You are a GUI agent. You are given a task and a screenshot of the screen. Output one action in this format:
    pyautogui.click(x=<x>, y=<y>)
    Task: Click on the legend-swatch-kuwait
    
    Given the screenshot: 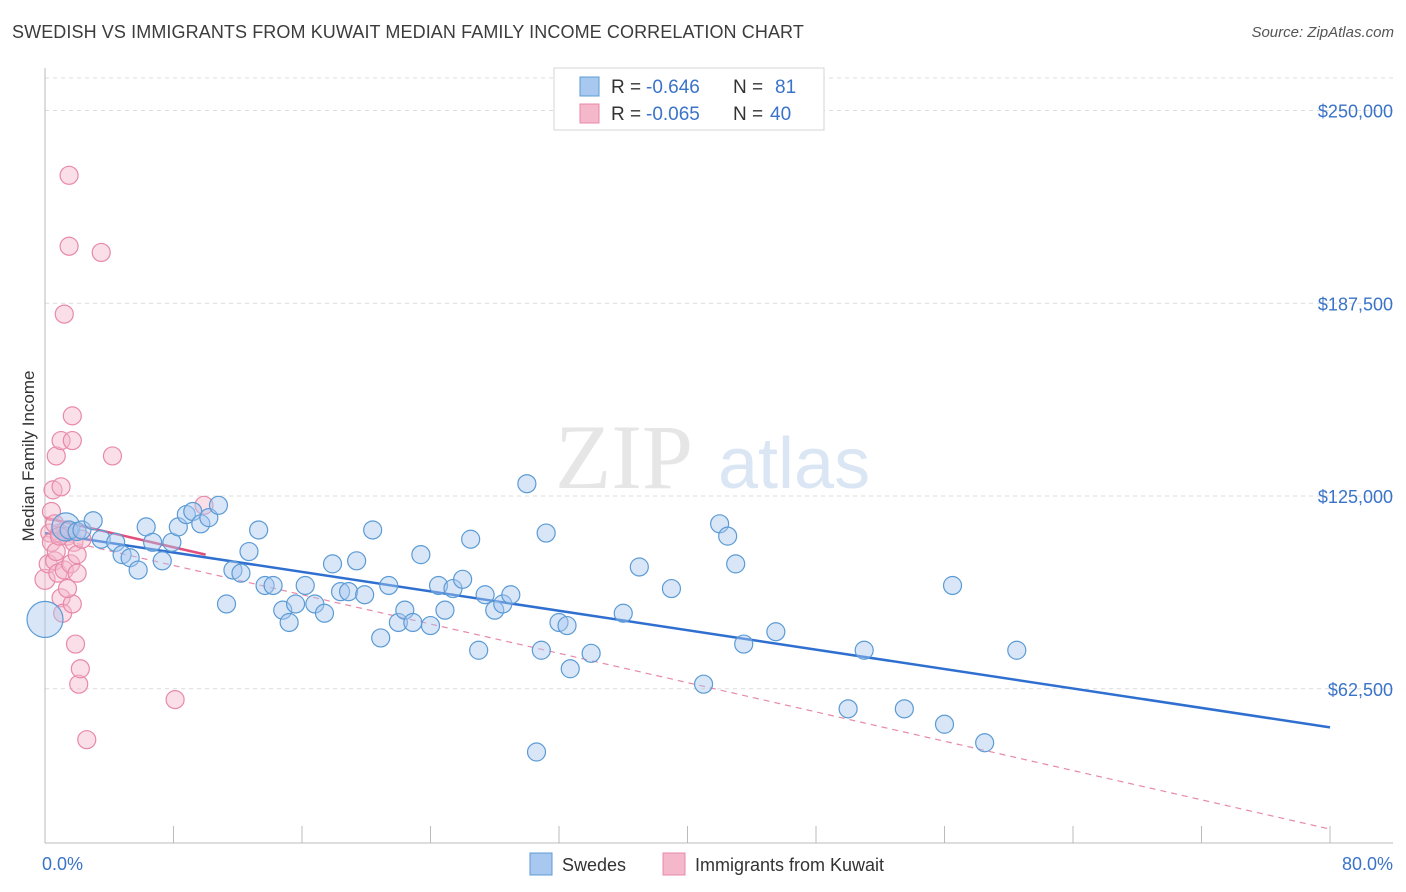 What is the action you would take?
    pyautogui.click(x=589, y=113)
    